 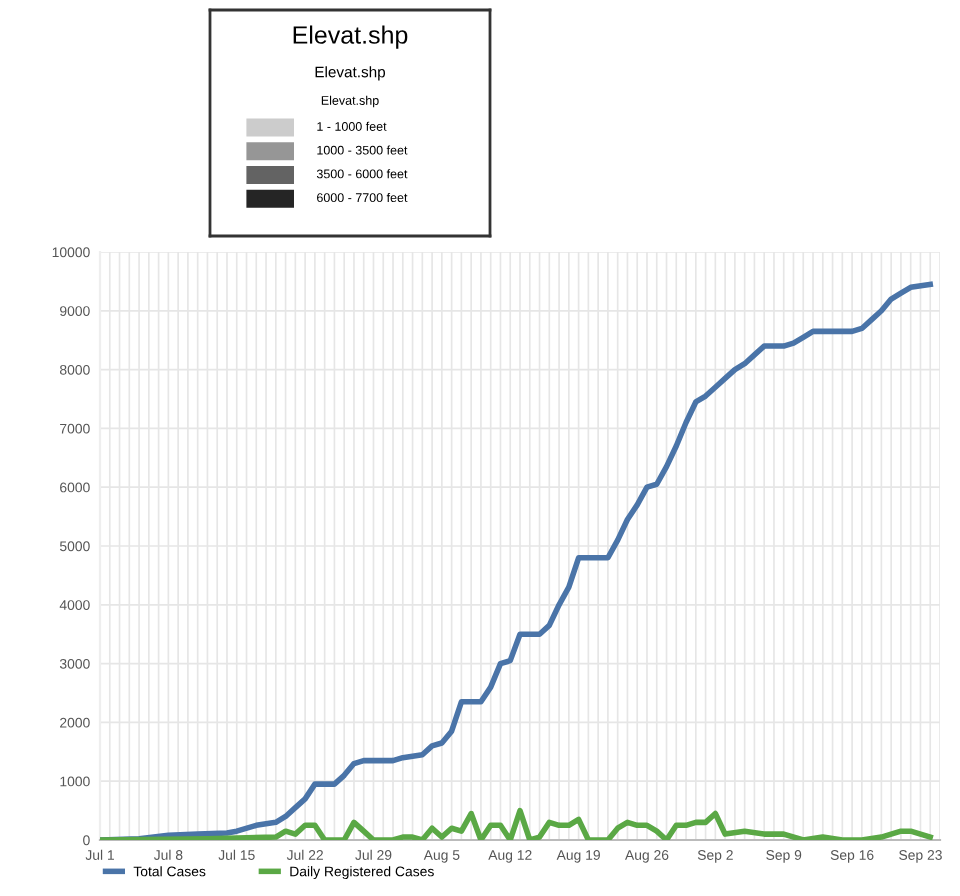 What do you see at coordinates (350, 37) in the screenshot?
I see `text: Elevat.shp` at bounding box center [350, 37].